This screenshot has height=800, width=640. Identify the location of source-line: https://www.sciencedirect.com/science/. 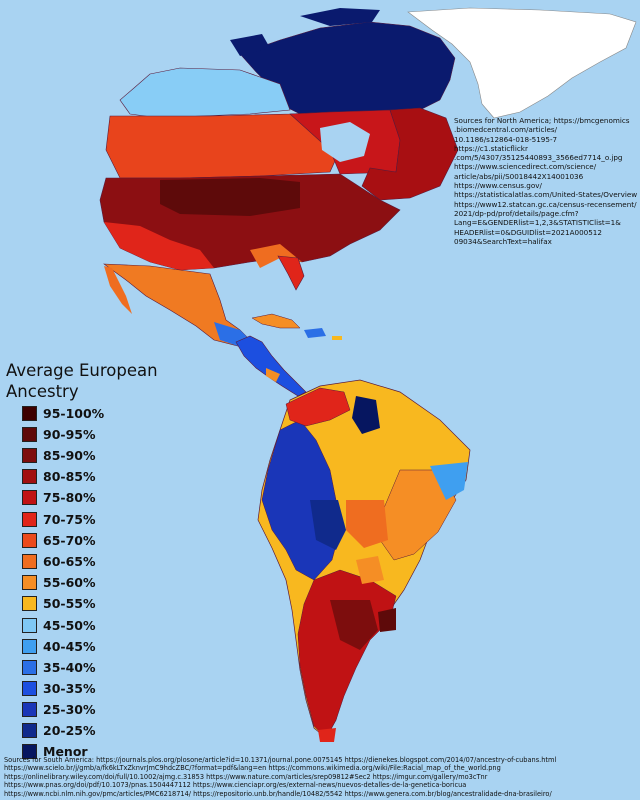
(525, 167).